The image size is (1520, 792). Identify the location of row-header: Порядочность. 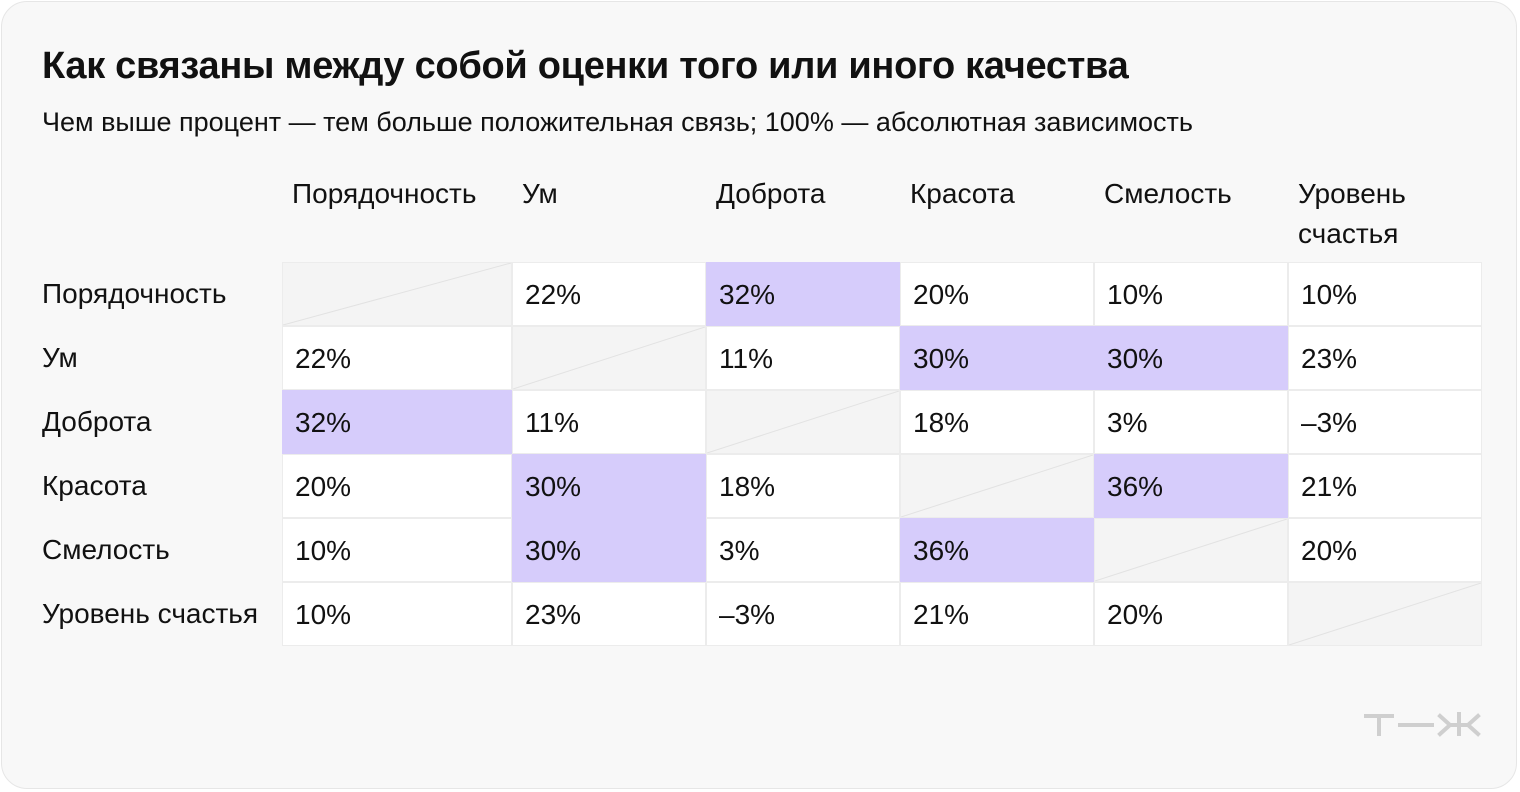
(134, 293).